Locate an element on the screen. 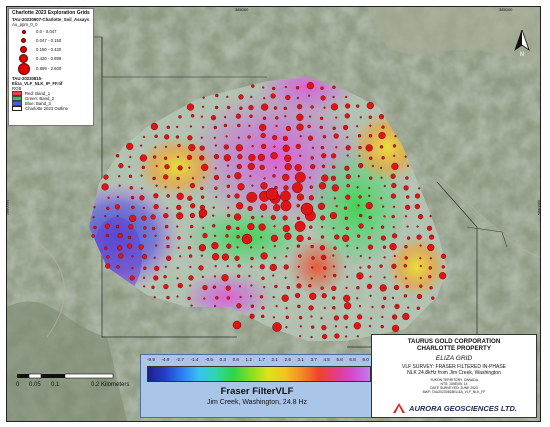  color-ramp-tick-label: 9.0 is located at coordinates (365, 359).